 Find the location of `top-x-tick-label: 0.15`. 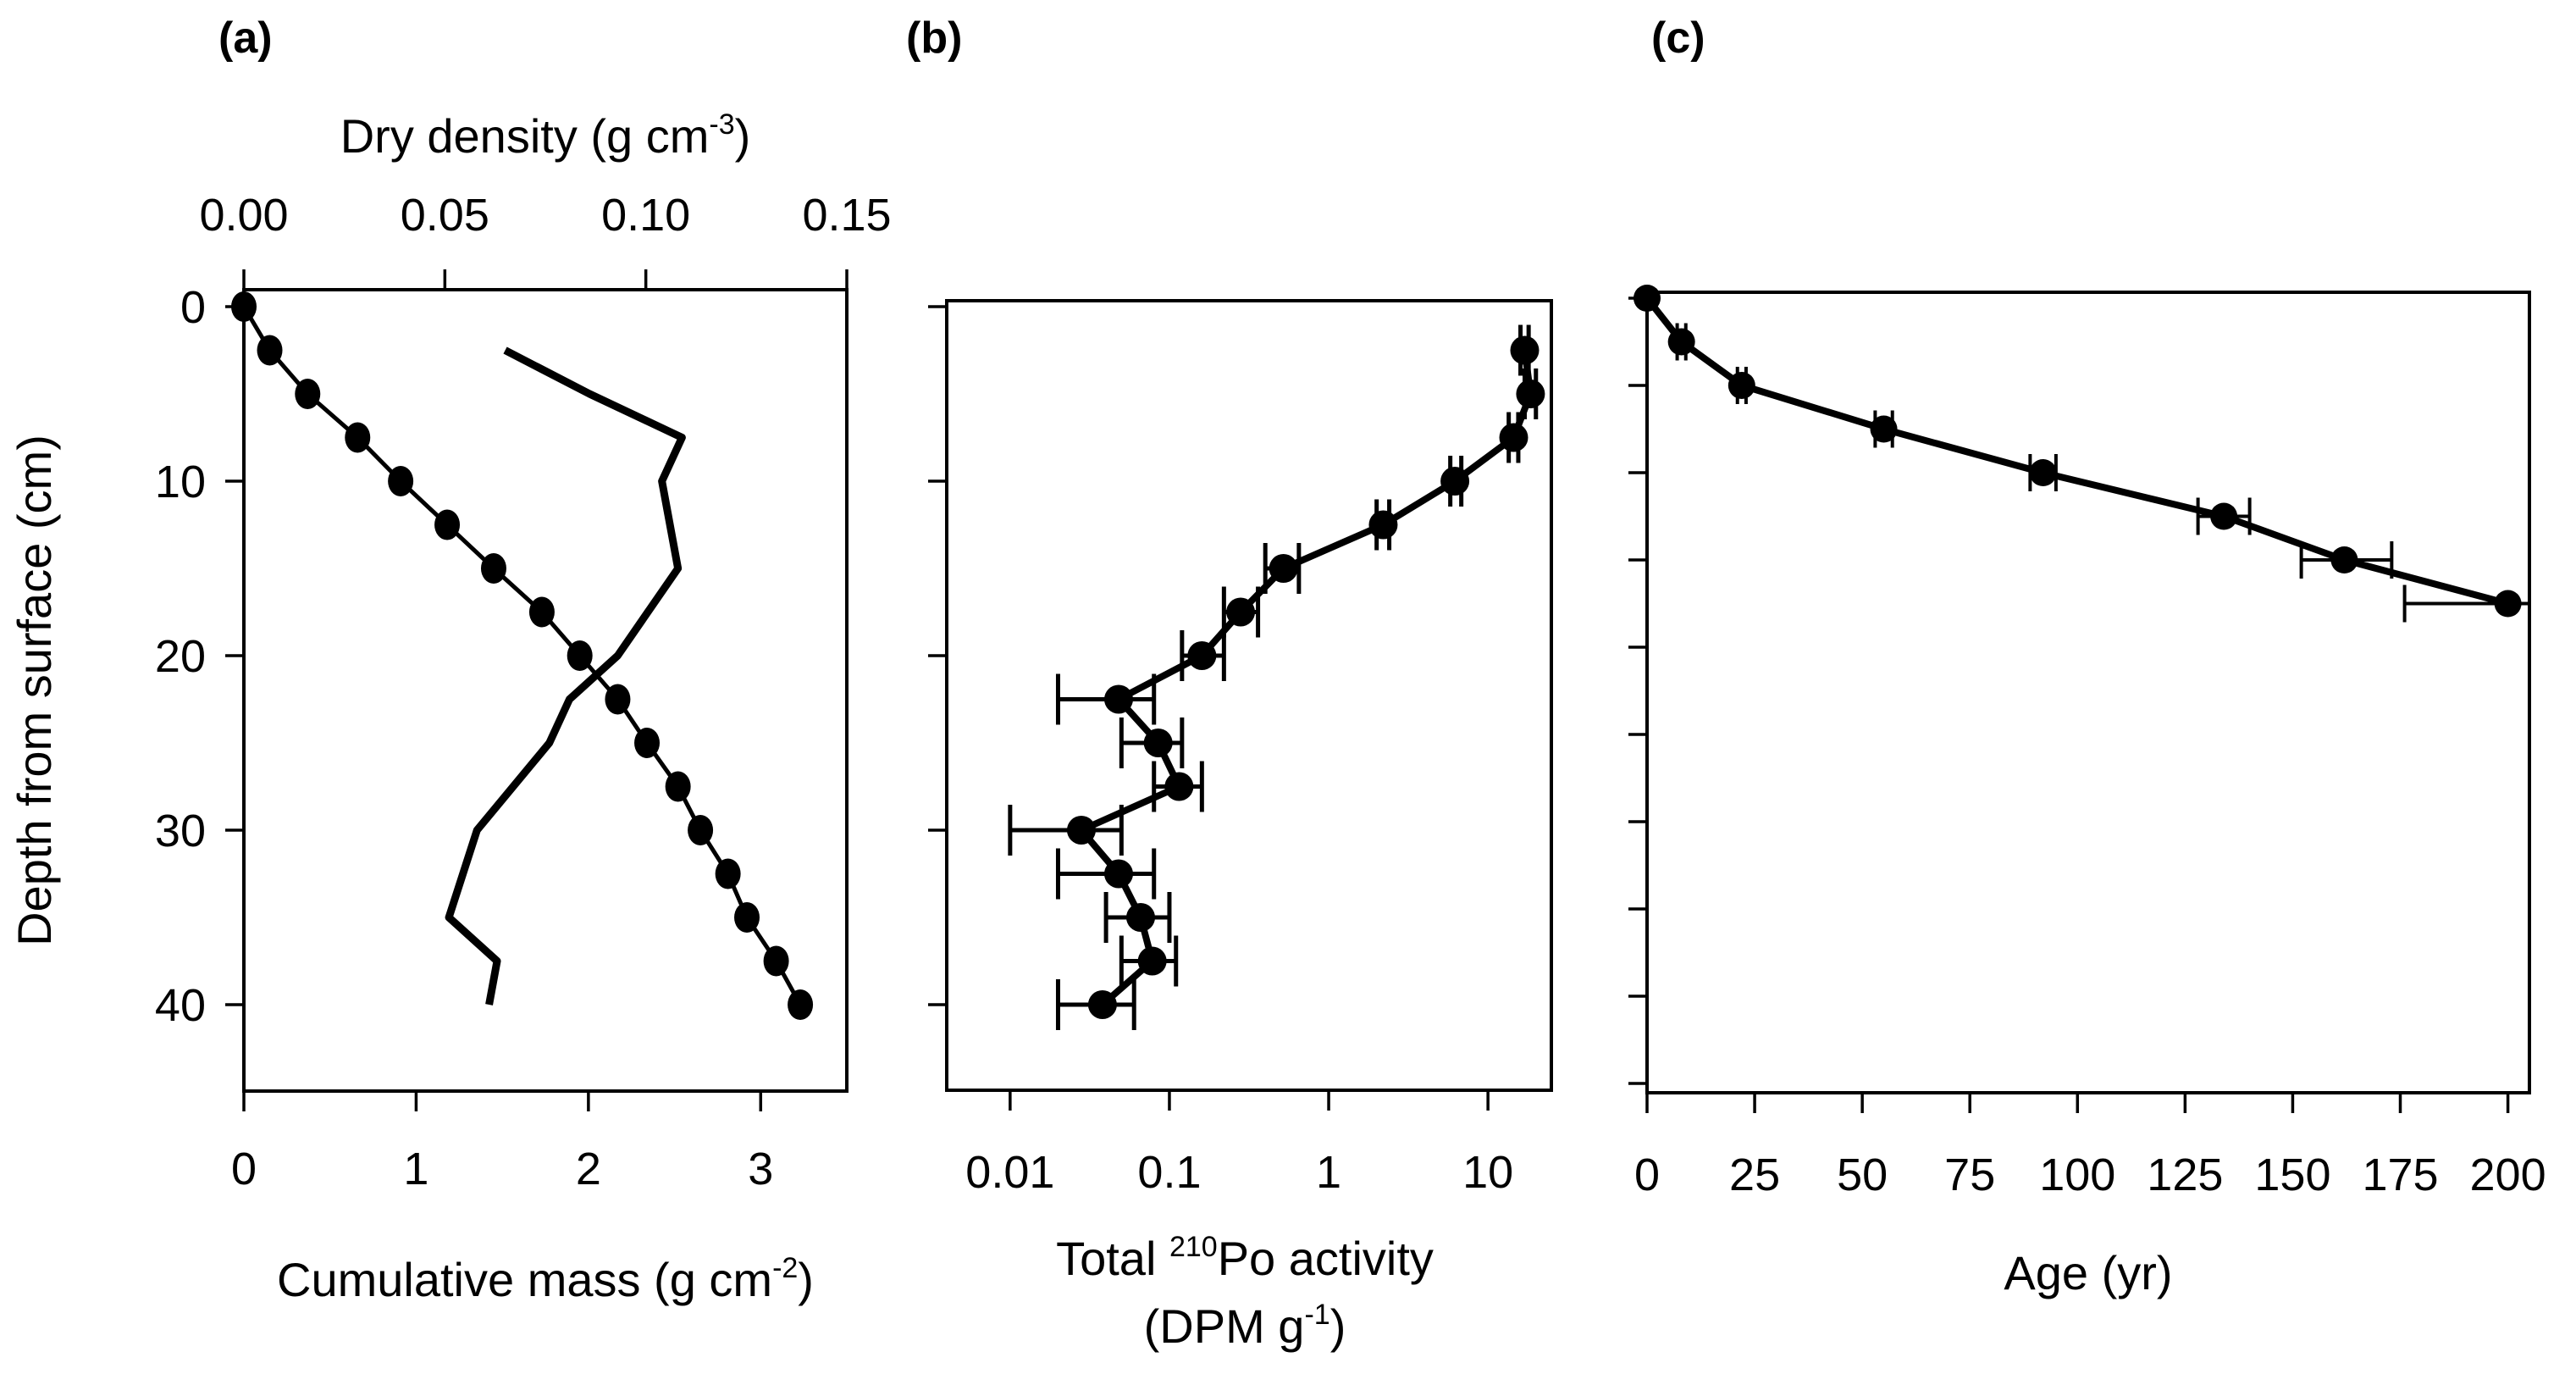

top-x-tick-label: 0.15 is located at coordinates (847, 215).